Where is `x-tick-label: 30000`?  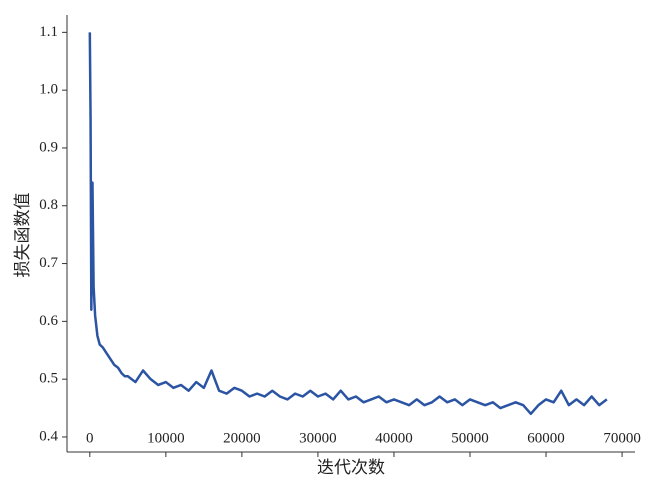 x-tick-label: 30000 is located at coordinates (318, 438).